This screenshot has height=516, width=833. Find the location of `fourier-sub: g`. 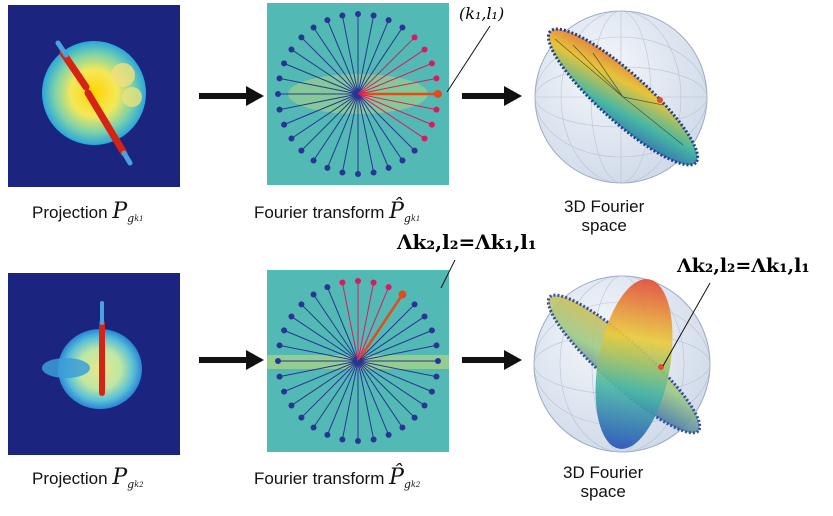

fourier-sub: g is located at coordinates (407, 218).